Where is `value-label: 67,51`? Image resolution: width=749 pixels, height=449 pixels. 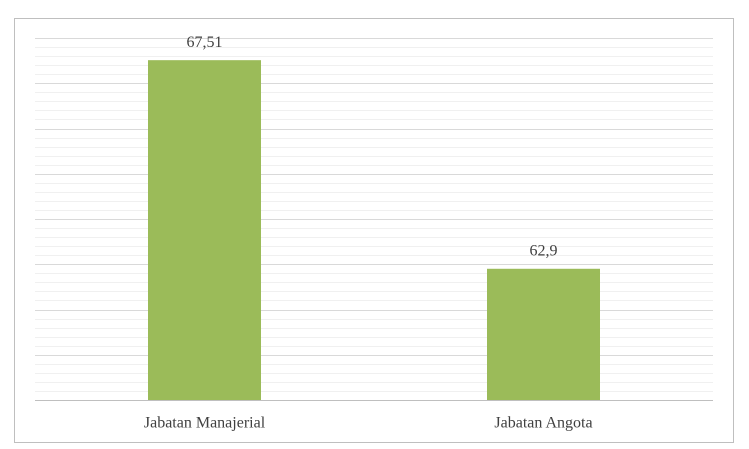 value-label: 67,51 is located at coordinates (205, 42).